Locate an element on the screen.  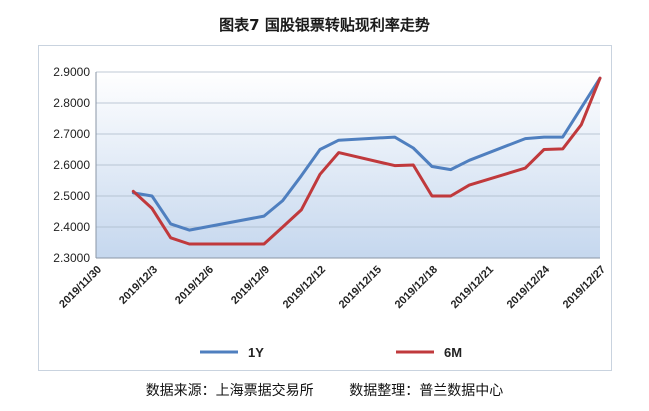
x-tick-label: 2019/11/30 is located at coordinates (80, 287).